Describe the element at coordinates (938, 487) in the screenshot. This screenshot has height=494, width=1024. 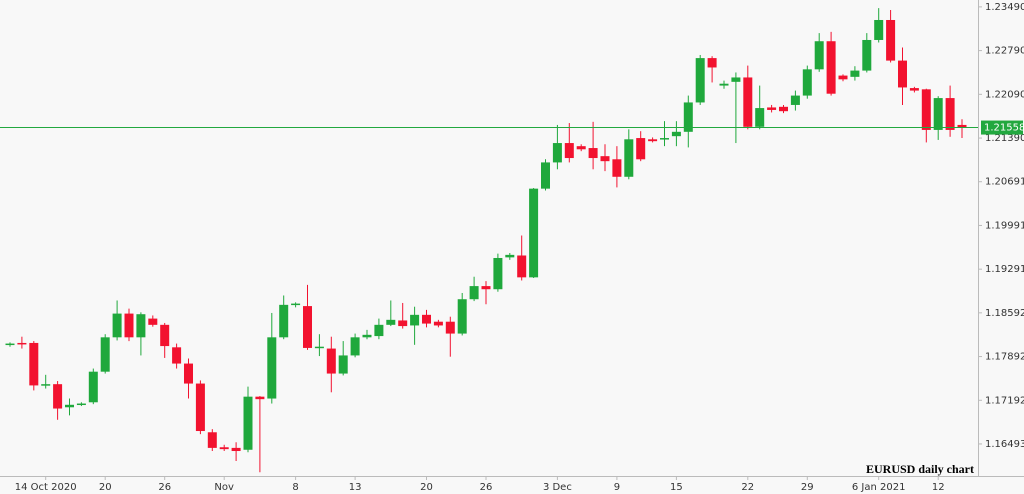
I see `x-tick-label: 12` at that location.